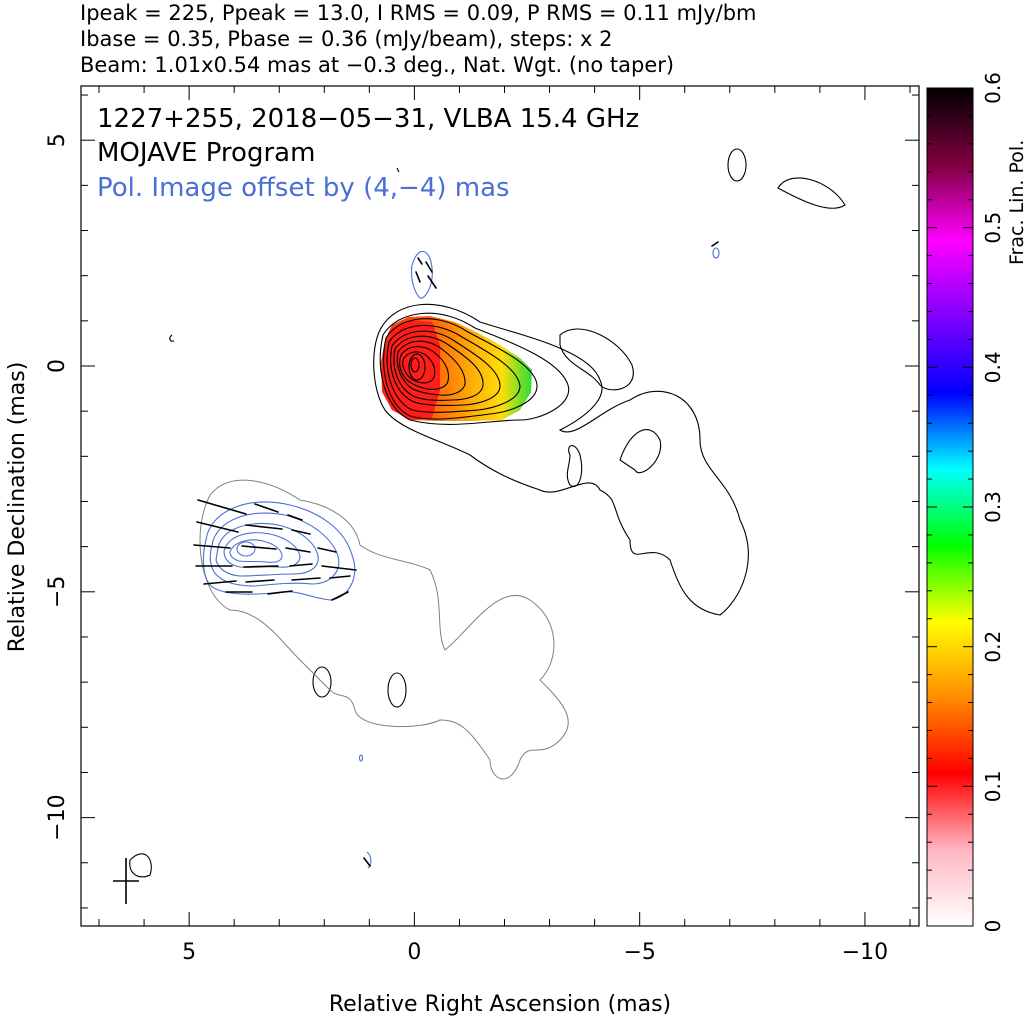 The height and width of the screenshot is (1020, 1027). I want to click on colorbar-tick-label: 0.2, so click(993, 647).